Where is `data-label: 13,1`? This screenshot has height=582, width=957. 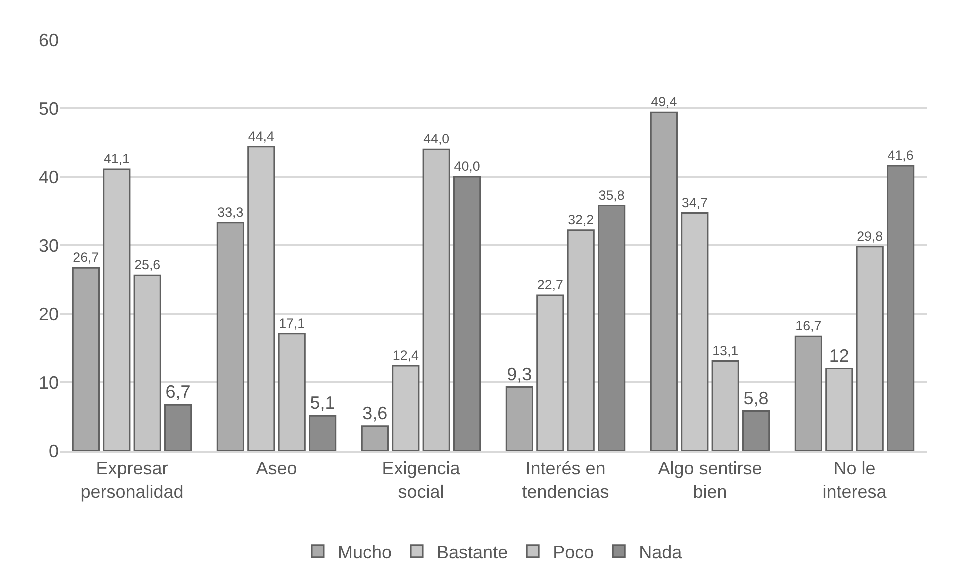 data-label: 13,1 is located at coordinates (725, 350).